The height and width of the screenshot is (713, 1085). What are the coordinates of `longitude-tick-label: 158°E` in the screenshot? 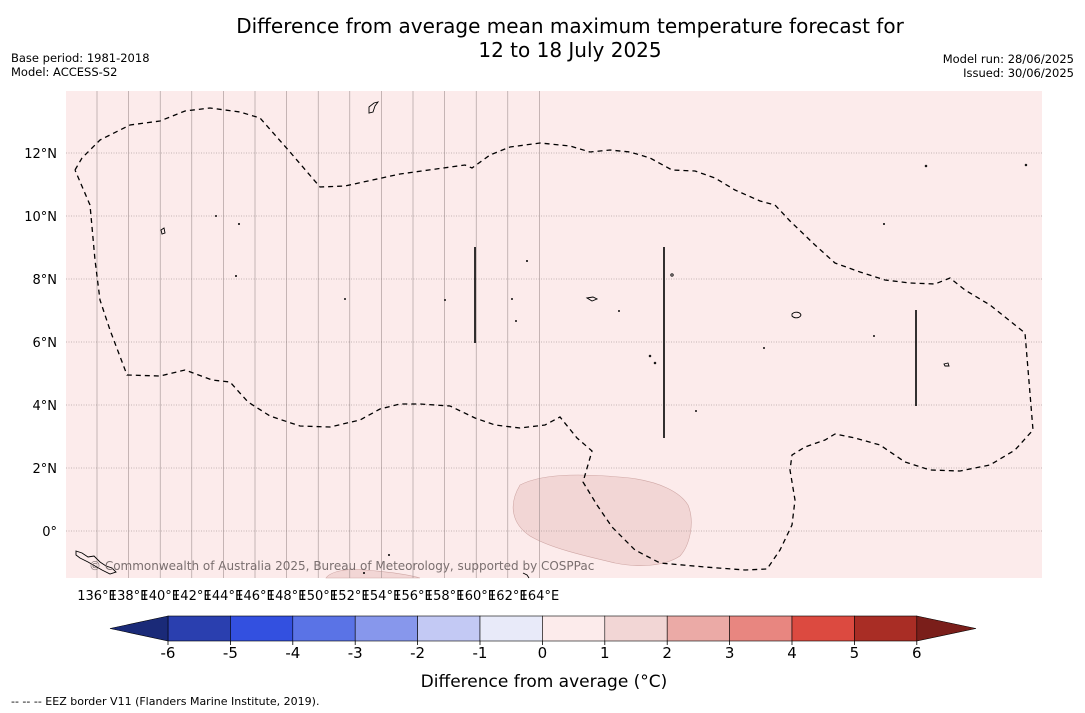 It's located at (445, 596).